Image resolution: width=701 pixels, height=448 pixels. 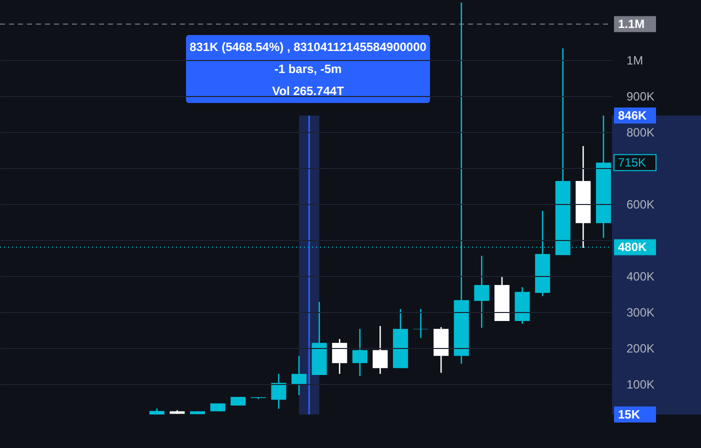 I want to click on y-tick-label: 400K, so click(x=640, y=276).